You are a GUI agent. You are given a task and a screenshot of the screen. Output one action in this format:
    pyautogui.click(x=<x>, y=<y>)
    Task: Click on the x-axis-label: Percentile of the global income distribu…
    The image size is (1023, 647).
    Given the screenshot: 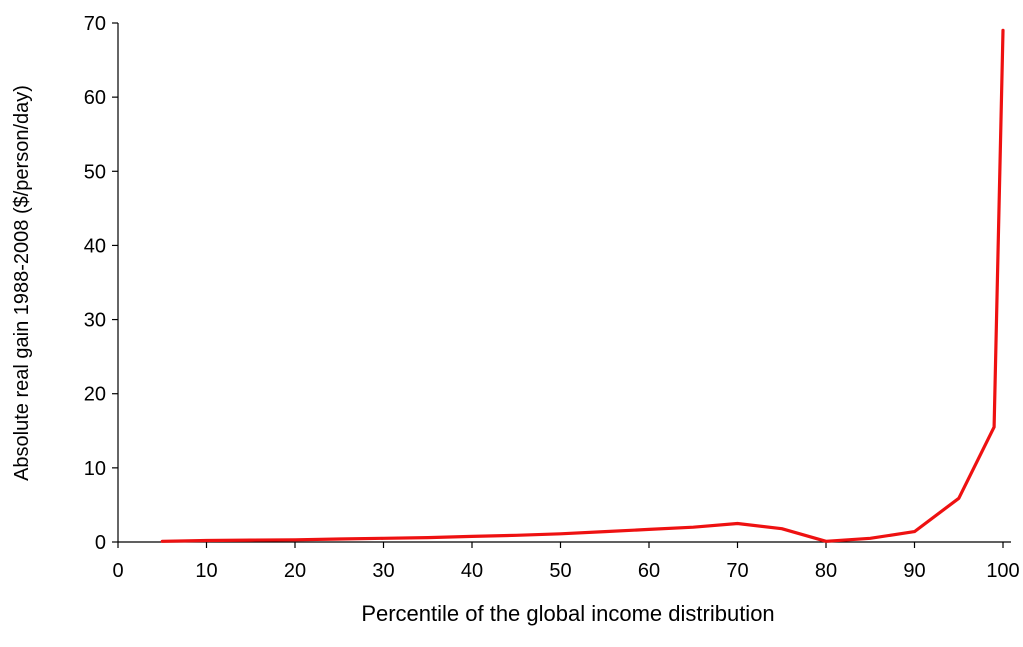 What is the action you would take?
    pyautogui.click(x=567, y=613)
    